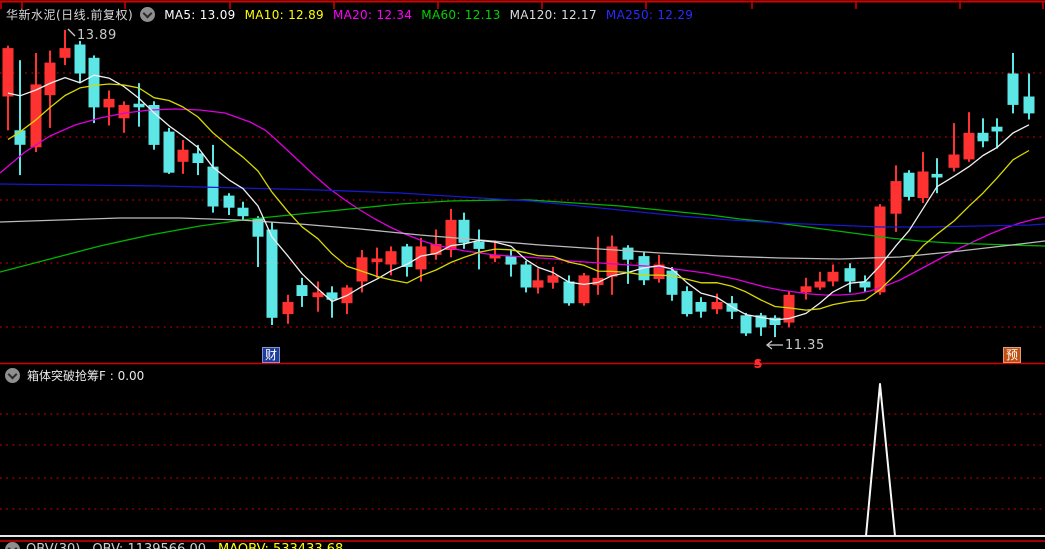  Describe the element at coordinates (280, 545) in the screenshot. I see `maobv-value: MAOBV: 533433.68` at that location.